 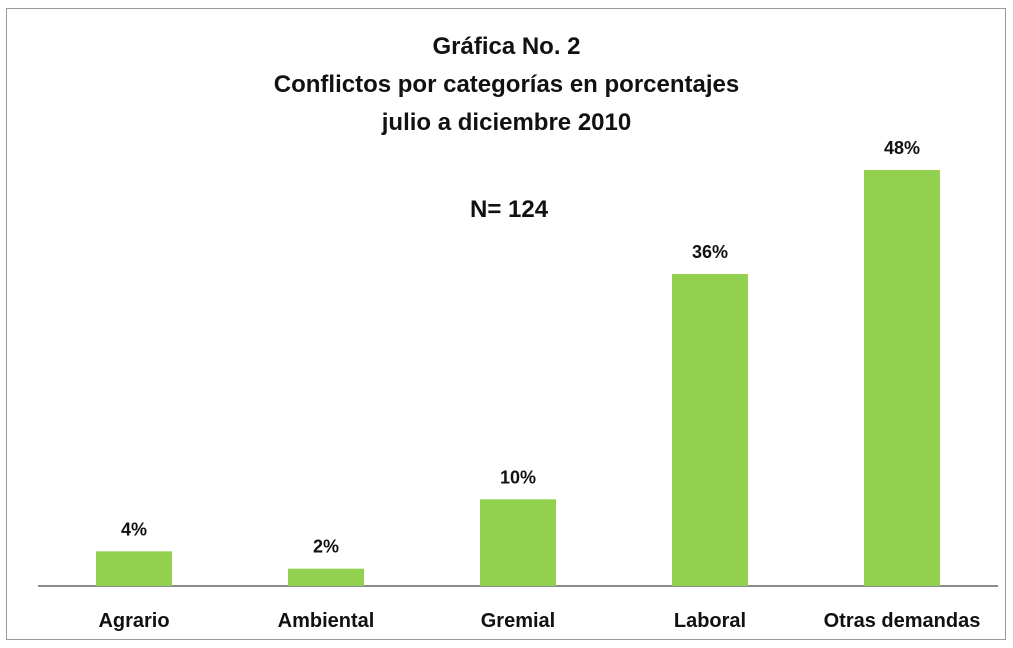 What do you see at coordinates (710, 252) in the screenshot?
I see `data-label-laboral: 36%` at bounding box center [710, 252].